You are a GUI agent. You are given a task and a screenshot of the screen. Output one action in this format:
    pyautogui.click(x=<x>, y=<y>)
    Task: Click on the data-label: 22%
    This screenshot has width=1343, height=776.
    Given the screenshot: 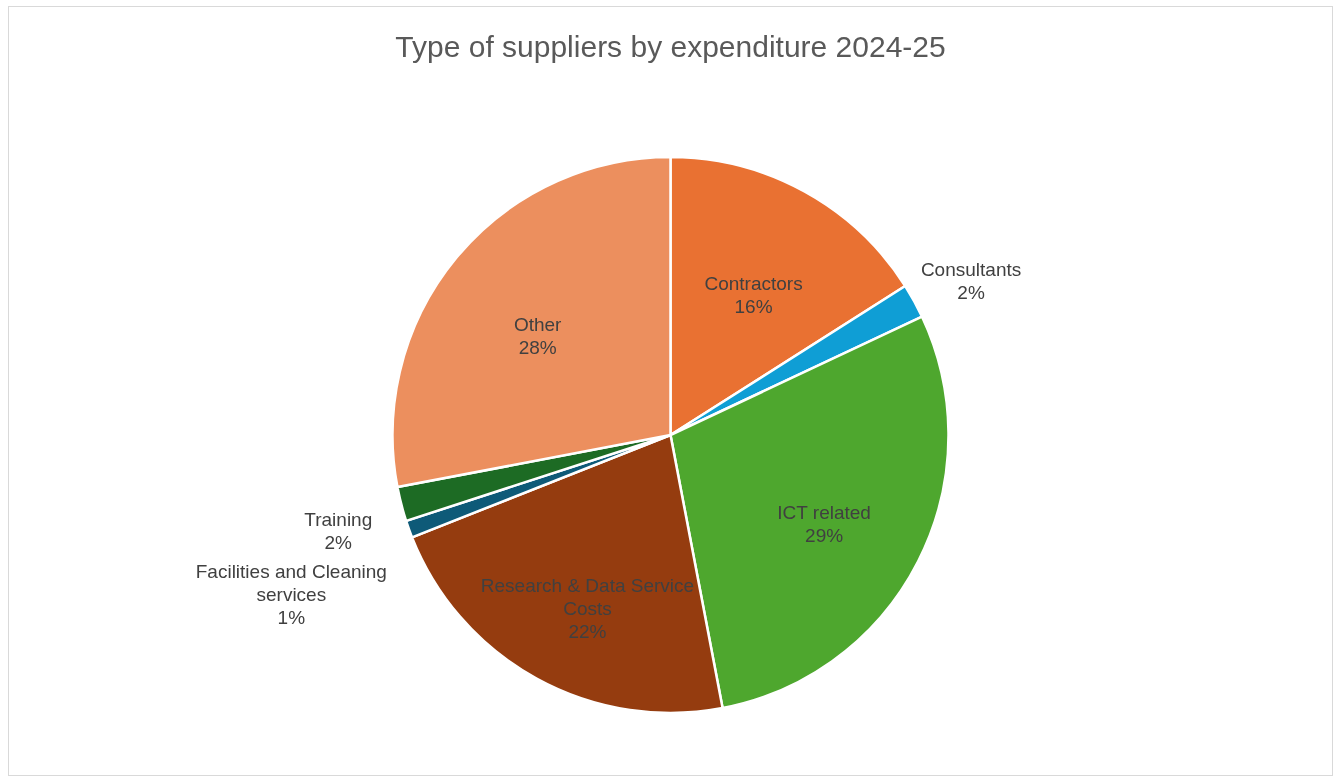 What is the action you would take?
    pyautogui.click(x=587, y=632)
    